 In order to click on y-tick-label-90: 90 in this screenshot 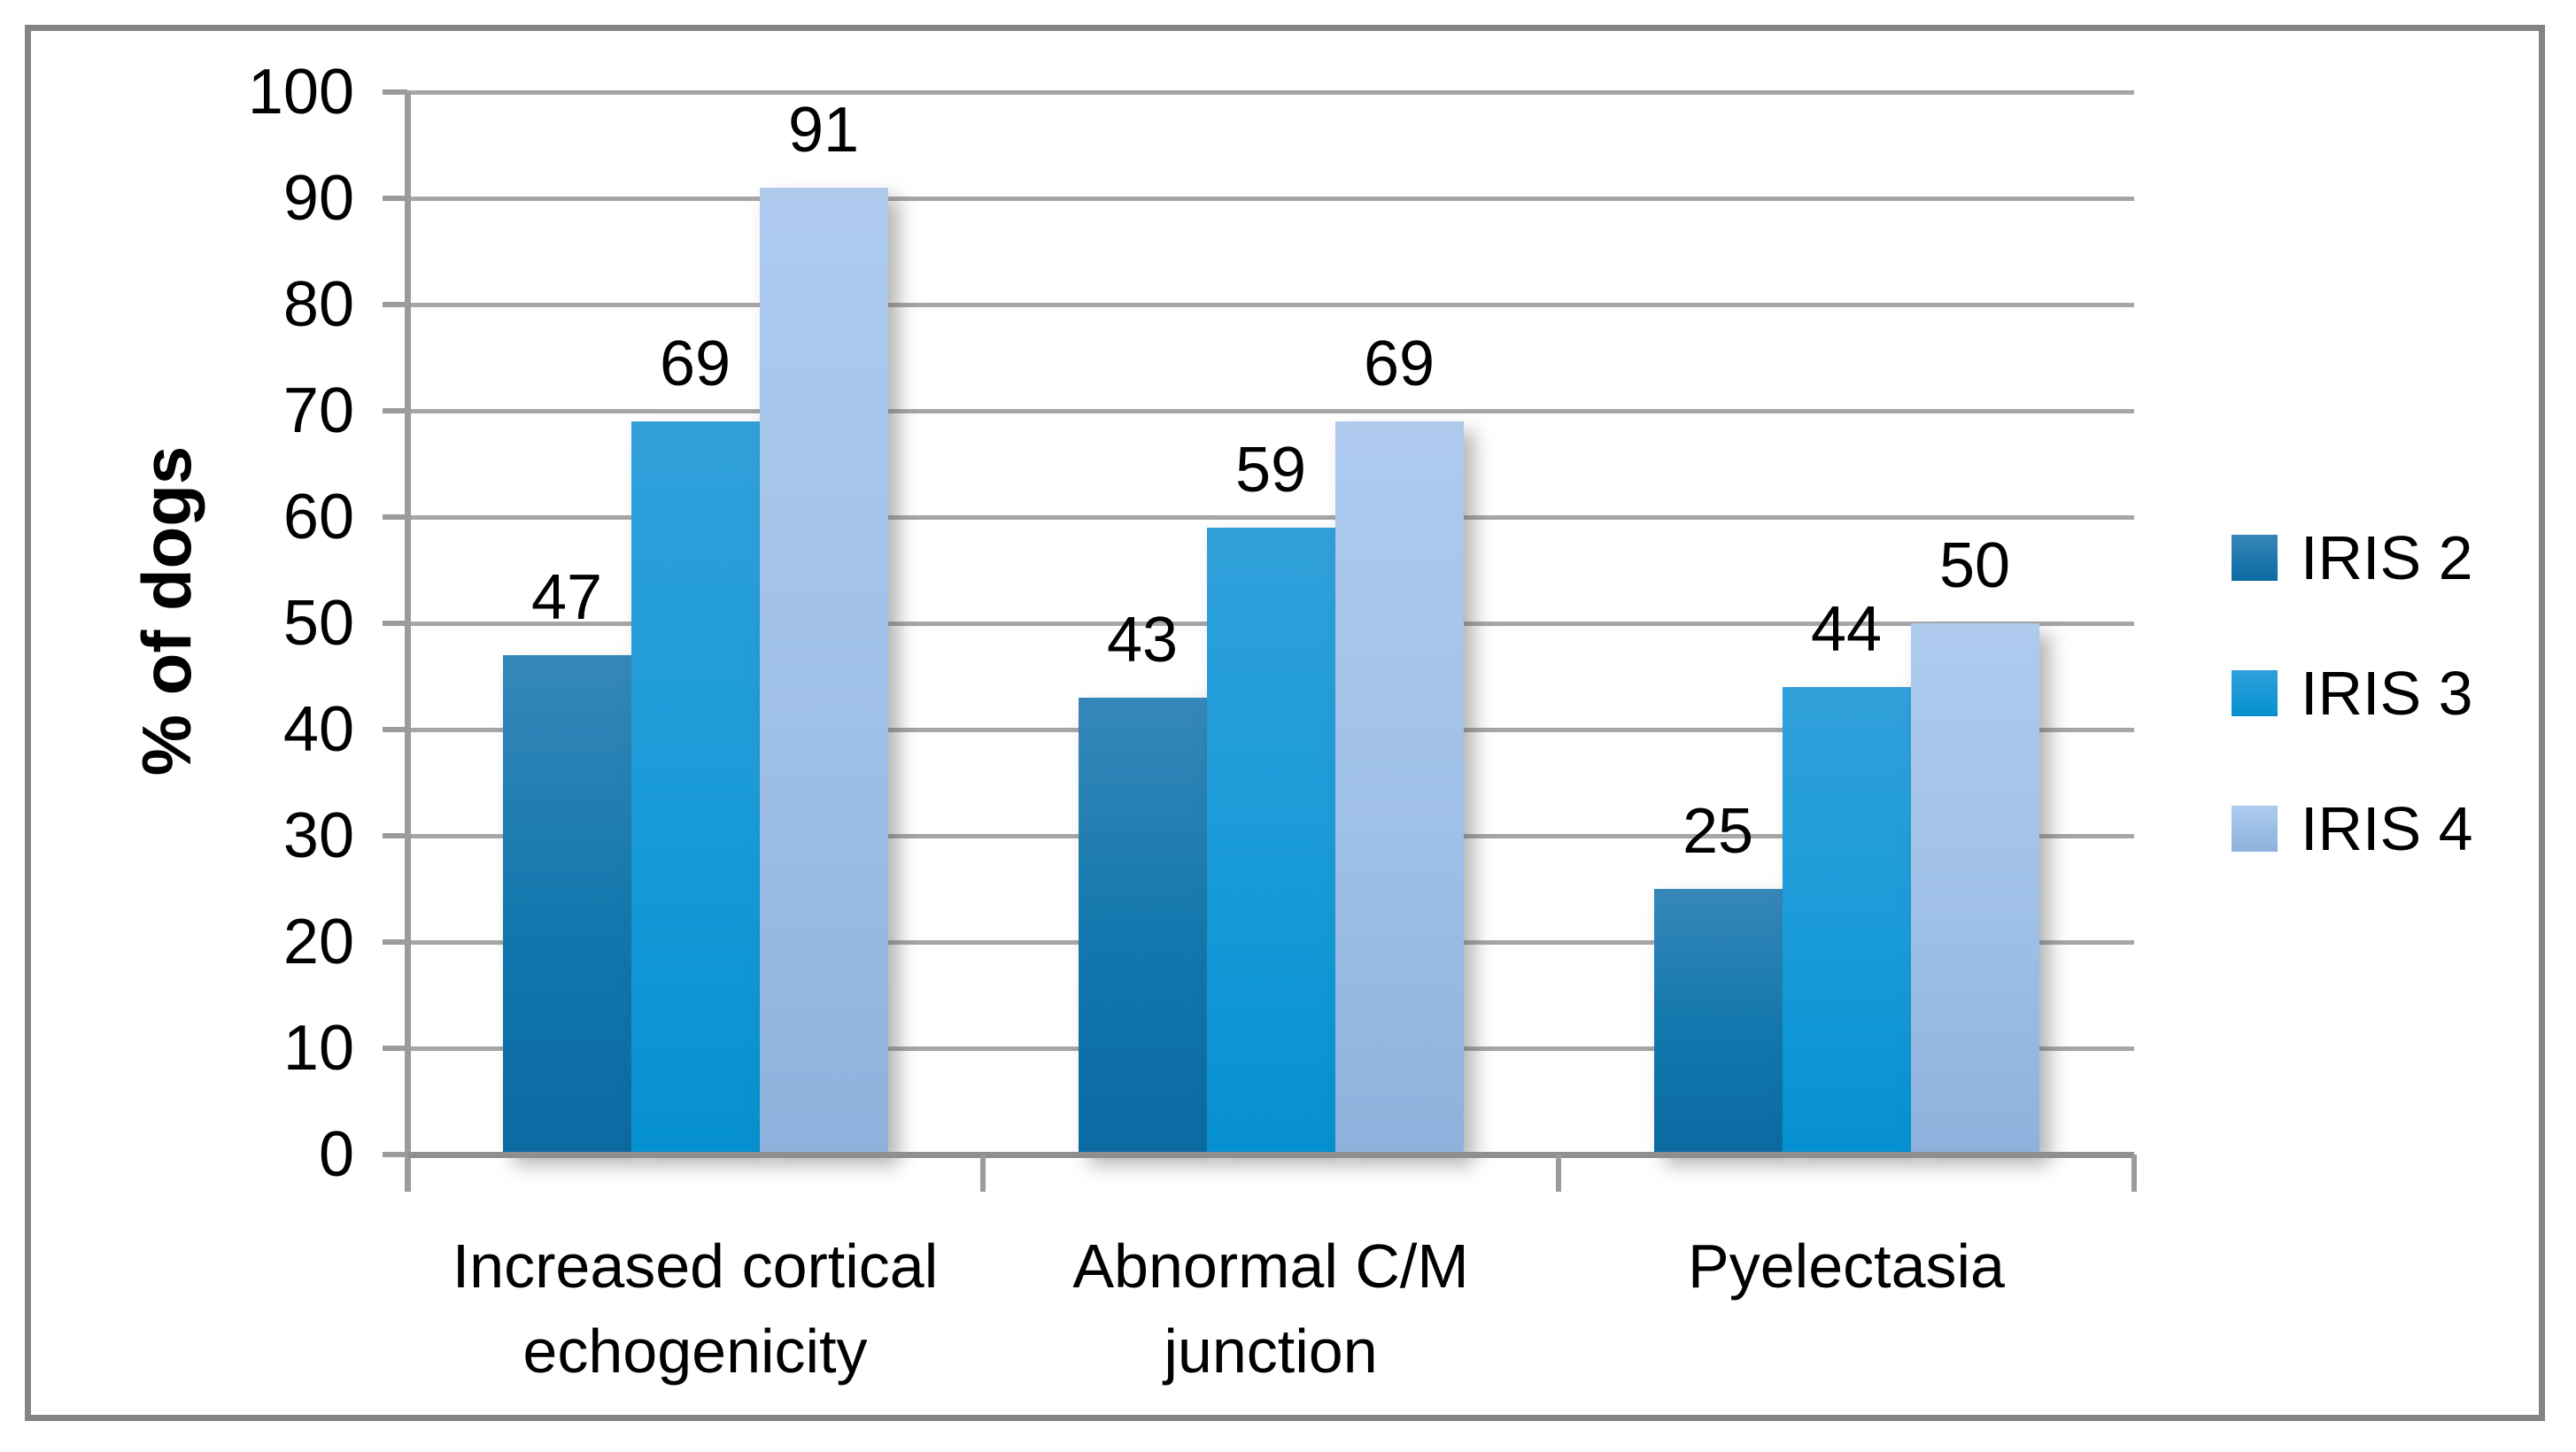, I will do `click(318, 198)`.